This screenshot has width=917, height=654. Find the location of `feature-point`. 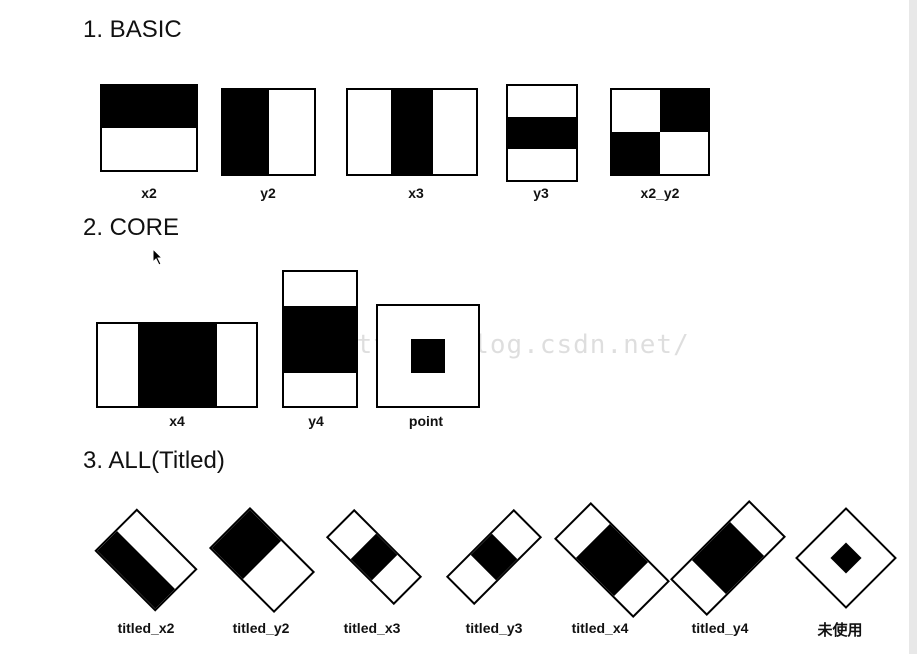

feature-point is located at coordinates (428, 356).